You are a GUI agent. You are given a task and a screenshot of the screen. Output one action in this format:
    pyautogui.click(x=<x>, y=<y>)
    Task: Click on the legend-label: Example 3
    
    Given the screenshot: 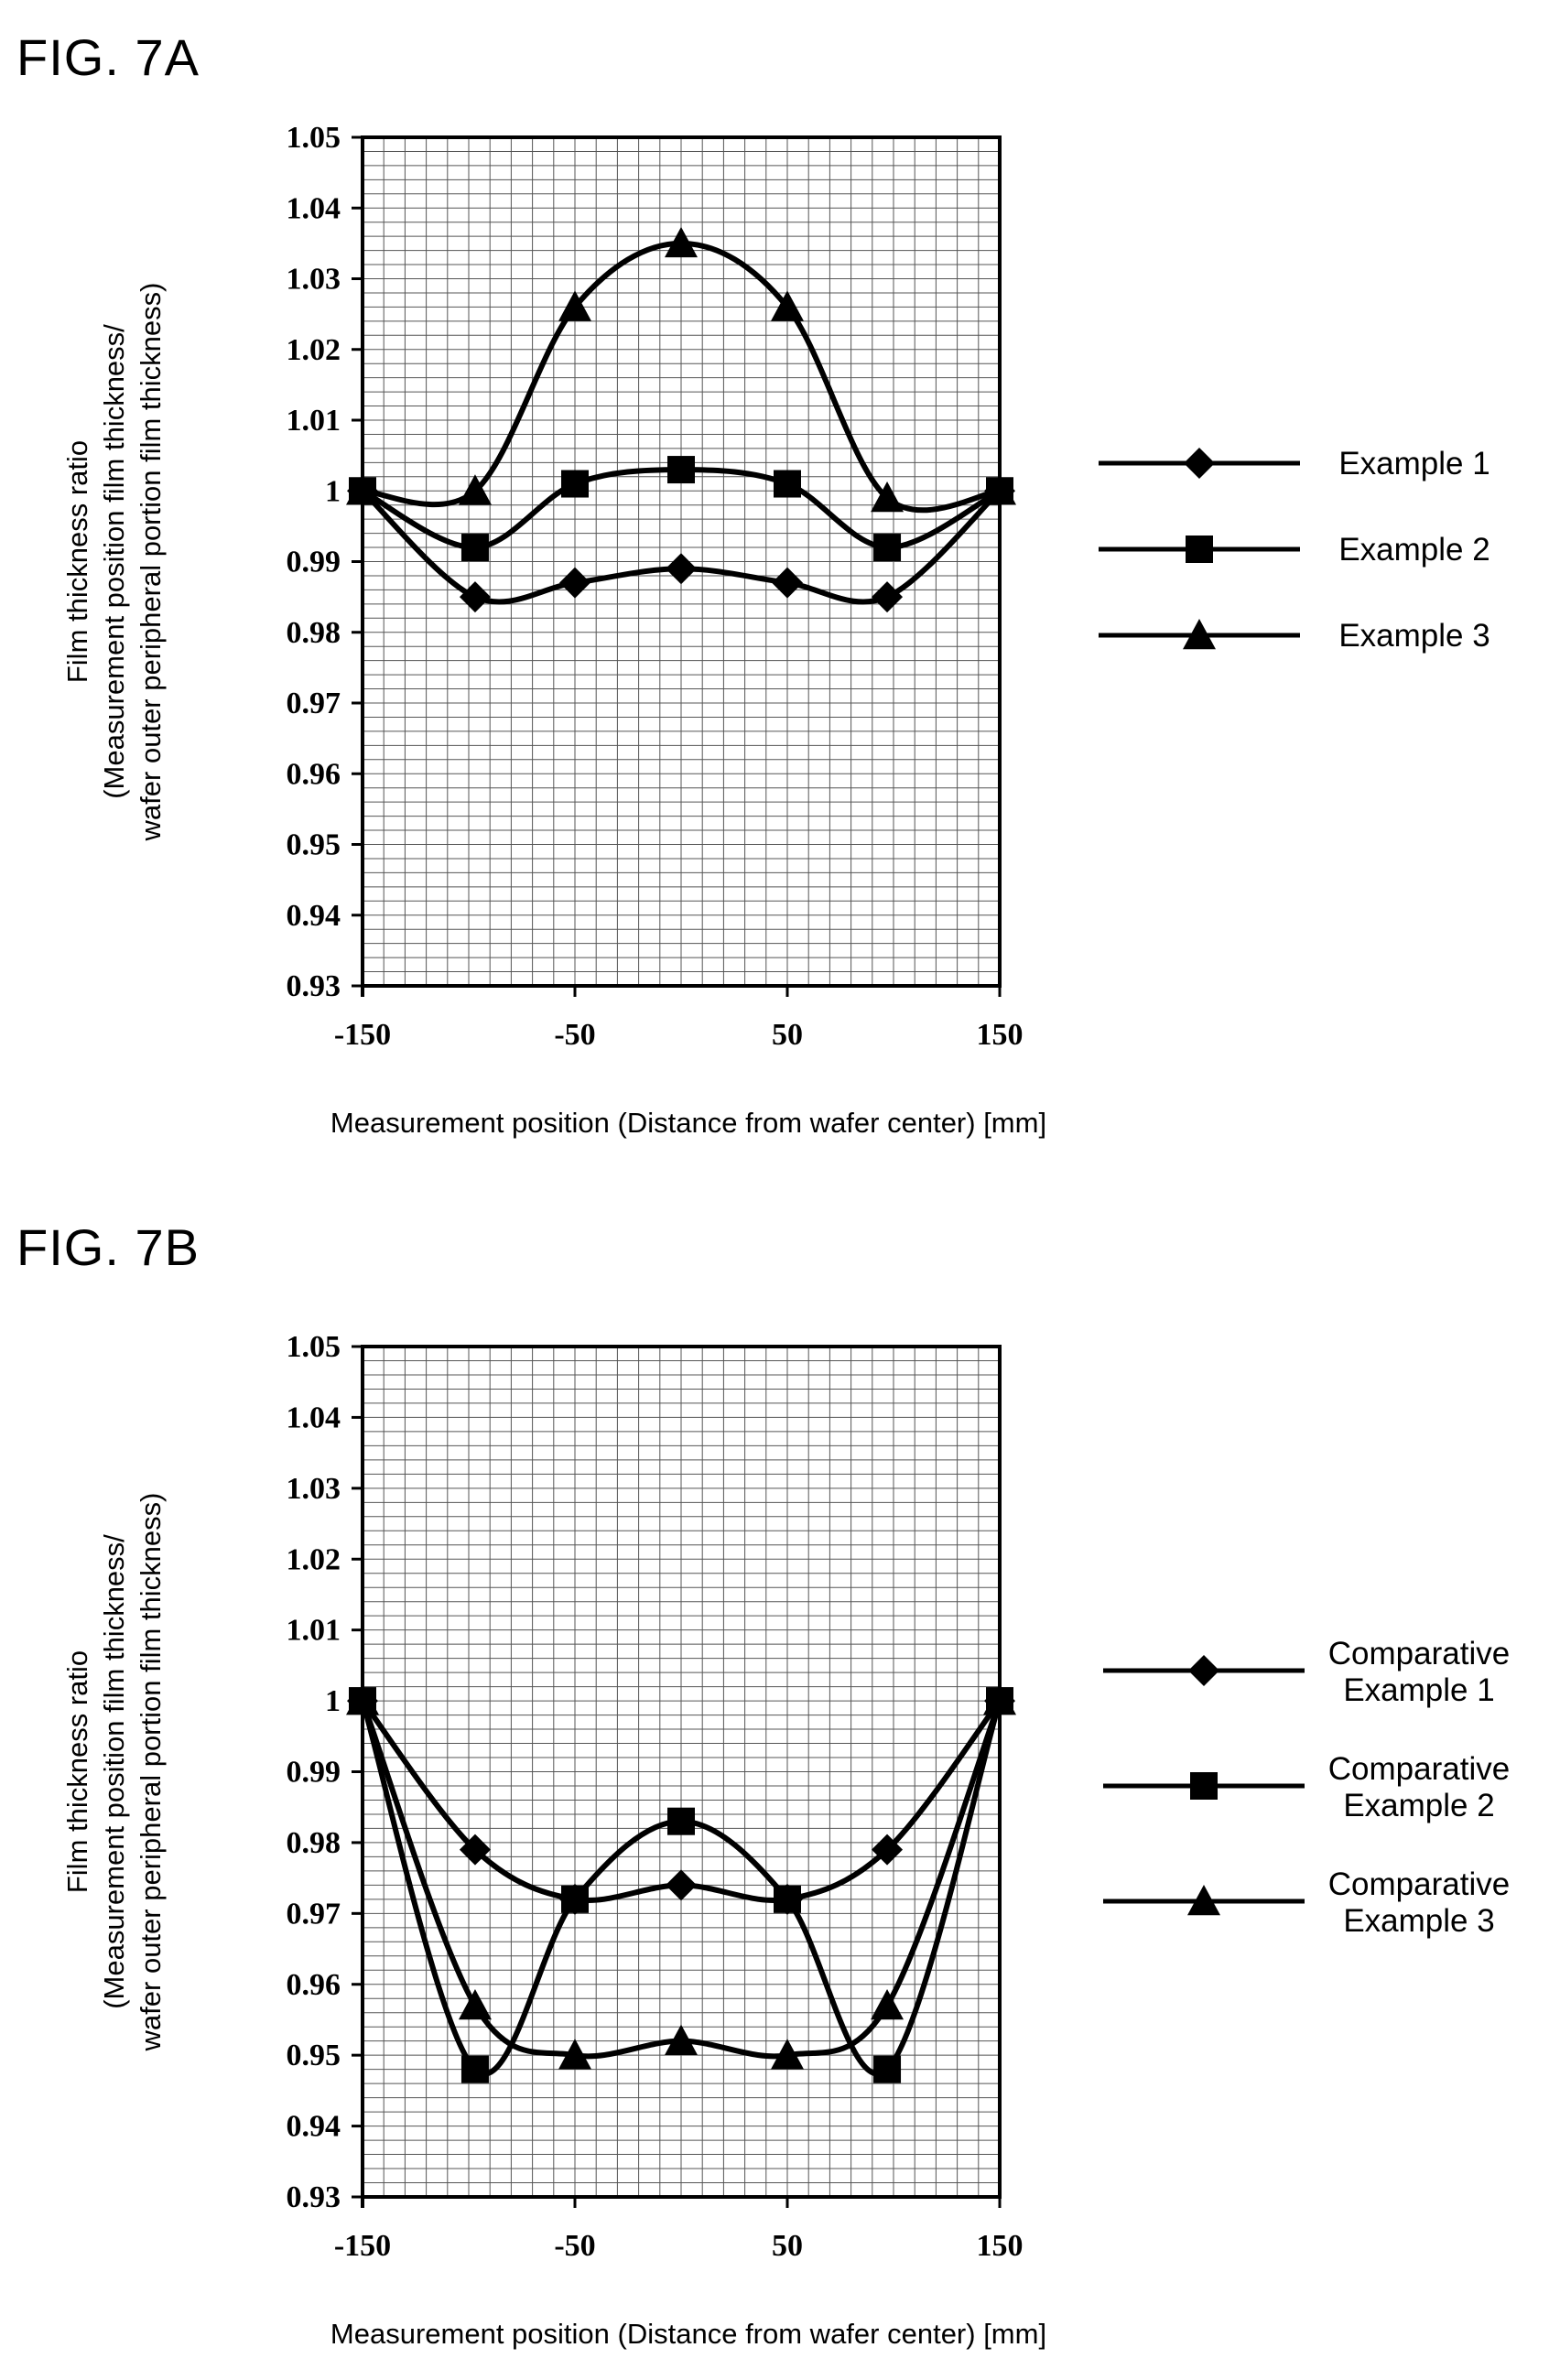 What is the action you would take?
    pyautogui.click(x=1413, y=636)
    